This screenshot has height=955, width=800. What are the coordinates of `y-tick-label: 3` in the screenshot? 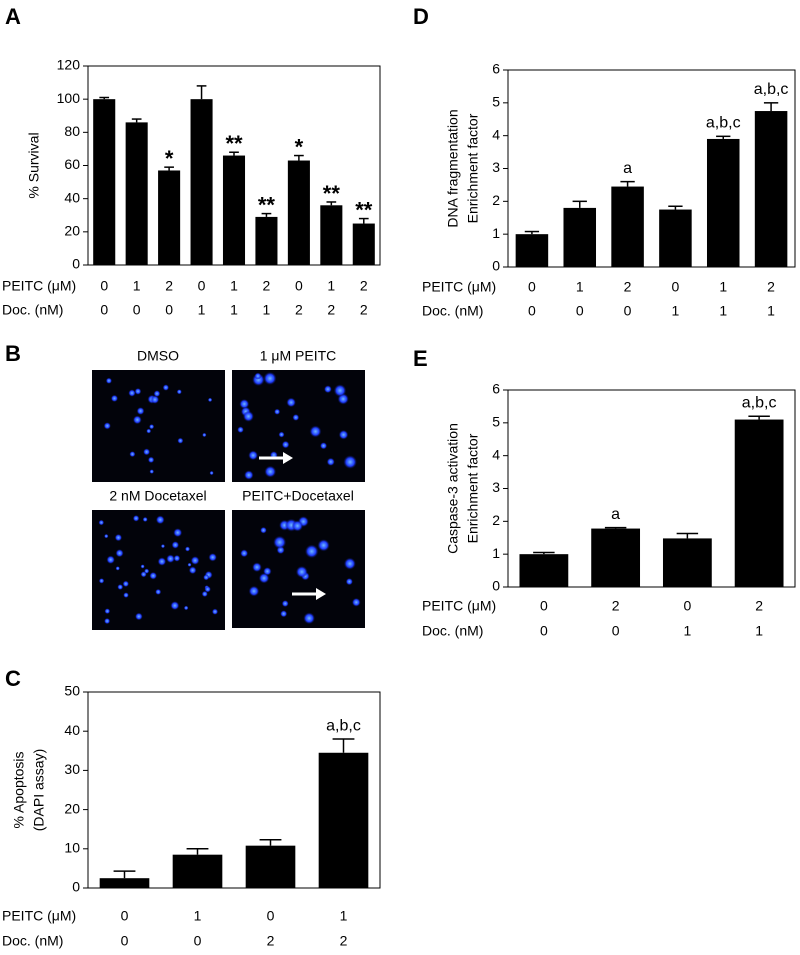 It's located at (496, 167).